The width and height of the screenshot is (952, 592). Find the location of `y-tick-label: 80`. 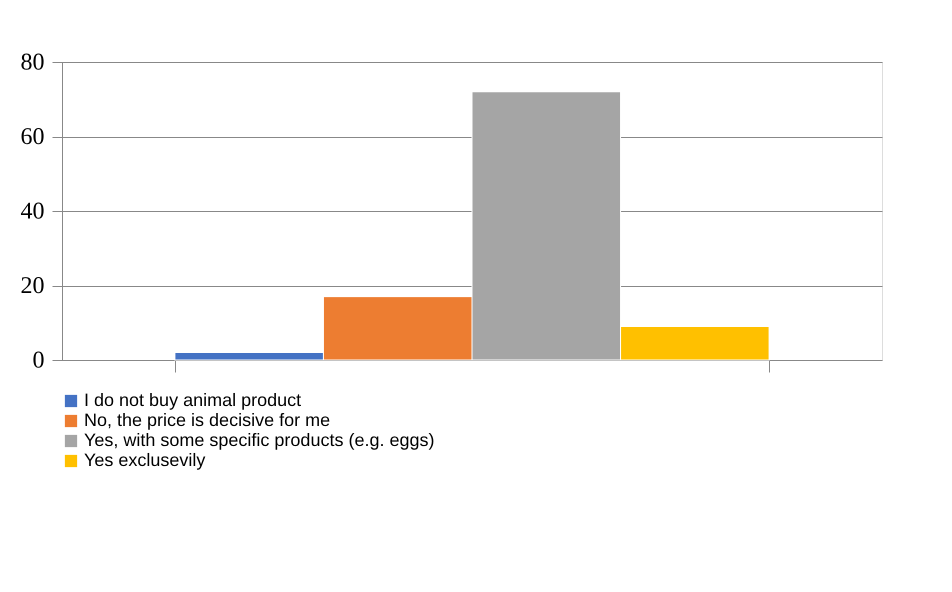

y-tick-label: 80 is located at coordinates (32, 63).